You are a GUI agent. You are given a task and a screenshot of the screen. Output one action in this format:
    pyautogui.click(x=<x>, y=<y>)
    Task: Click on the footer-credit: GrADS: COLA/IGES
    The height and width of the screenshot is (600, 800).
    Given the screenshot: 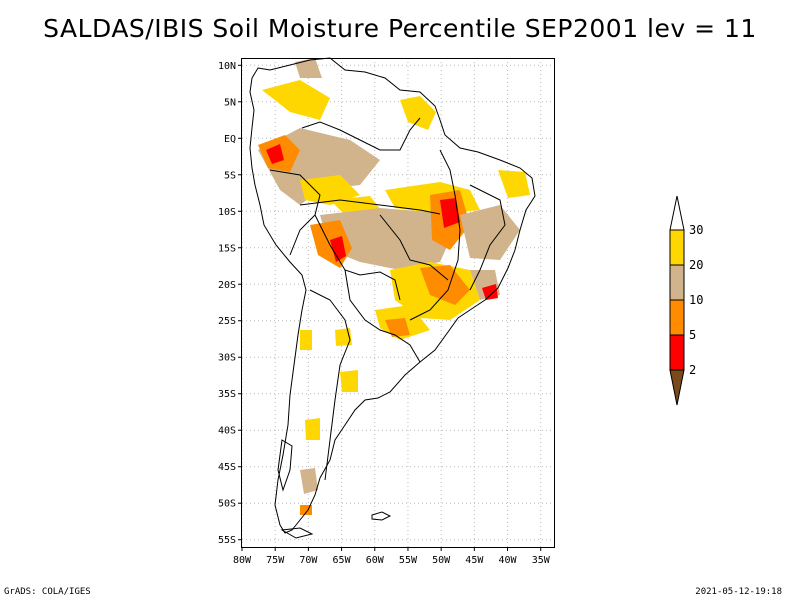 What is the action you would take?
    pyautogui.click(x=47, y=592)
    